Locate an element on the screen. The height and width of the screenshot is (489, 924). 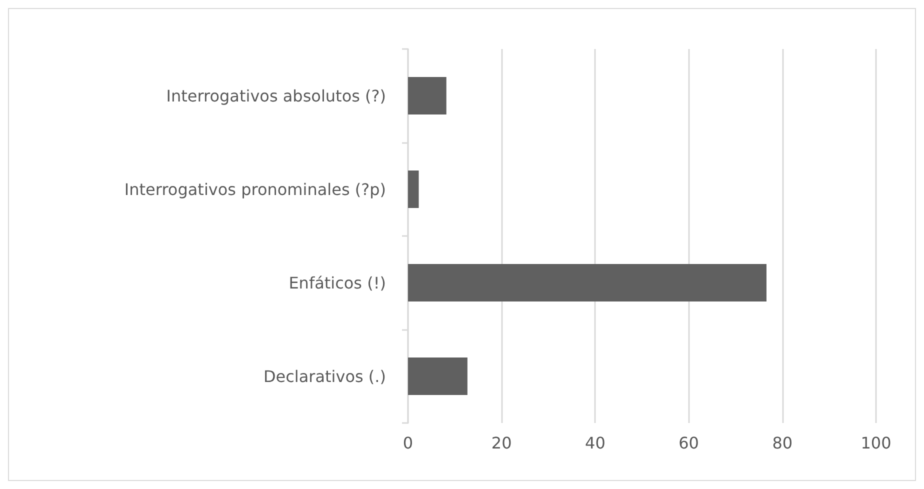
y-tick-label: Enfáticos (!) is located at coordinates (337, 282).